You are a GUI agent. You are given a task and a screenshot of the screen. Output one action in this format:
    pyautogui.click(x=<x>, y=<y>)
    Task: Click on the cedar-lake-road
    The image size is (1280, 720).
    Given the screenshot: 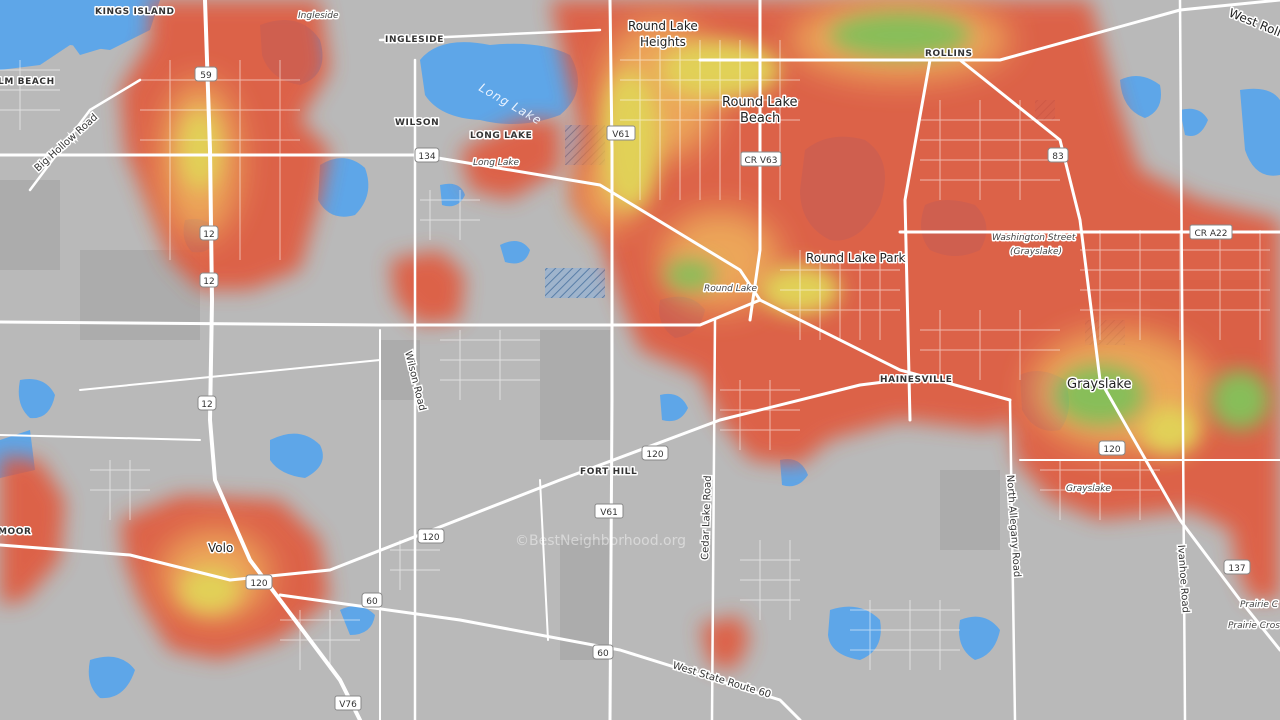 What is the action you would take?
    pyautogui.click(x=713, y=519)
    